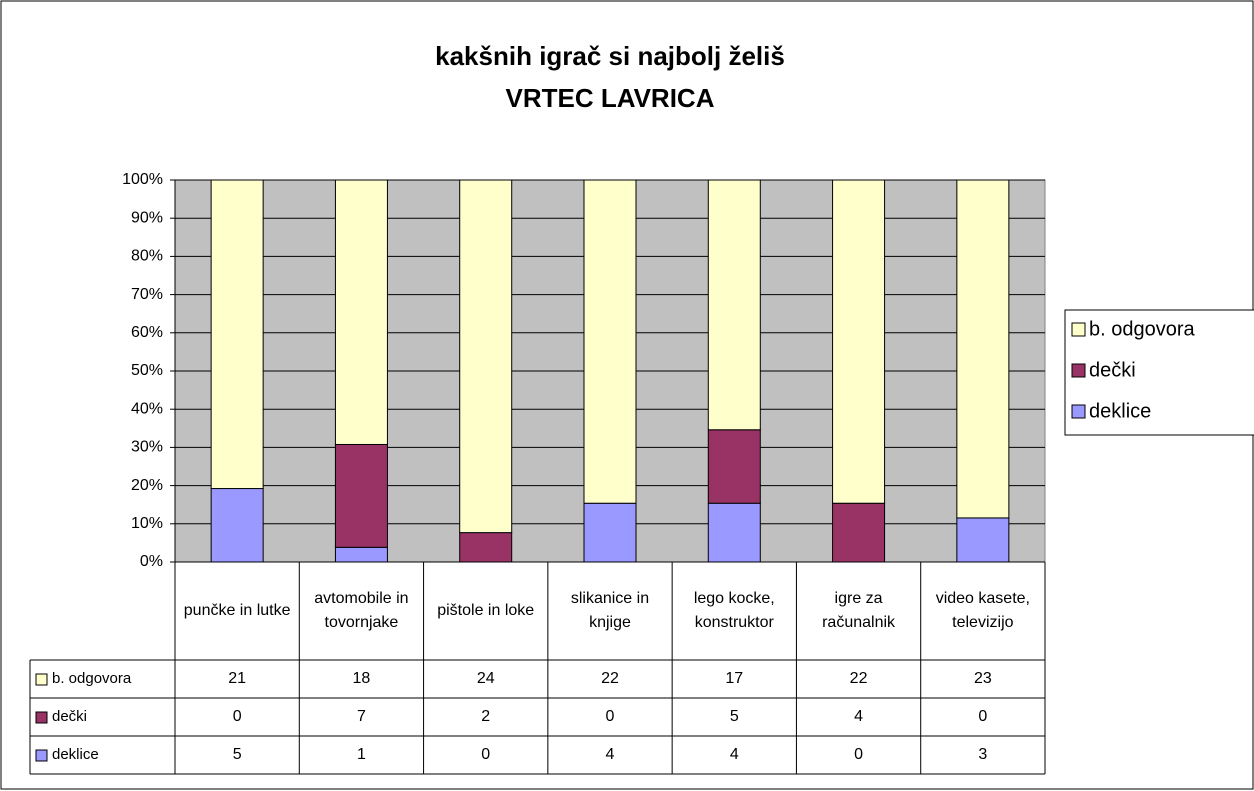  Describe the element at coordinates (1112, 370) in the screenshot. I see `legend-label: dečki` at that location.